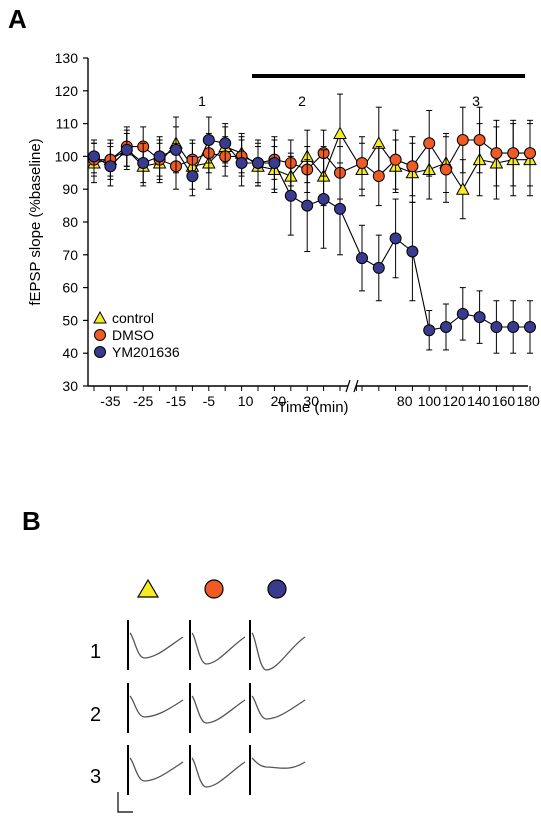 The height and width of the screenshot is (816, 541). What do you see at coordinates (70, 255) in the screenshot?
I see `y-tick-label: 70` at bounding box center [70, 255].